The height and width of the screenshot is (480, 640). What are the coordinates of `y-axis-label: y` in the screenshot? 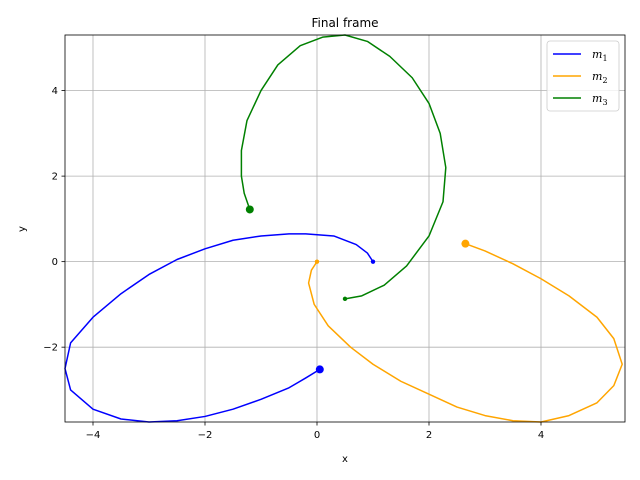 It's located at (22, 229).